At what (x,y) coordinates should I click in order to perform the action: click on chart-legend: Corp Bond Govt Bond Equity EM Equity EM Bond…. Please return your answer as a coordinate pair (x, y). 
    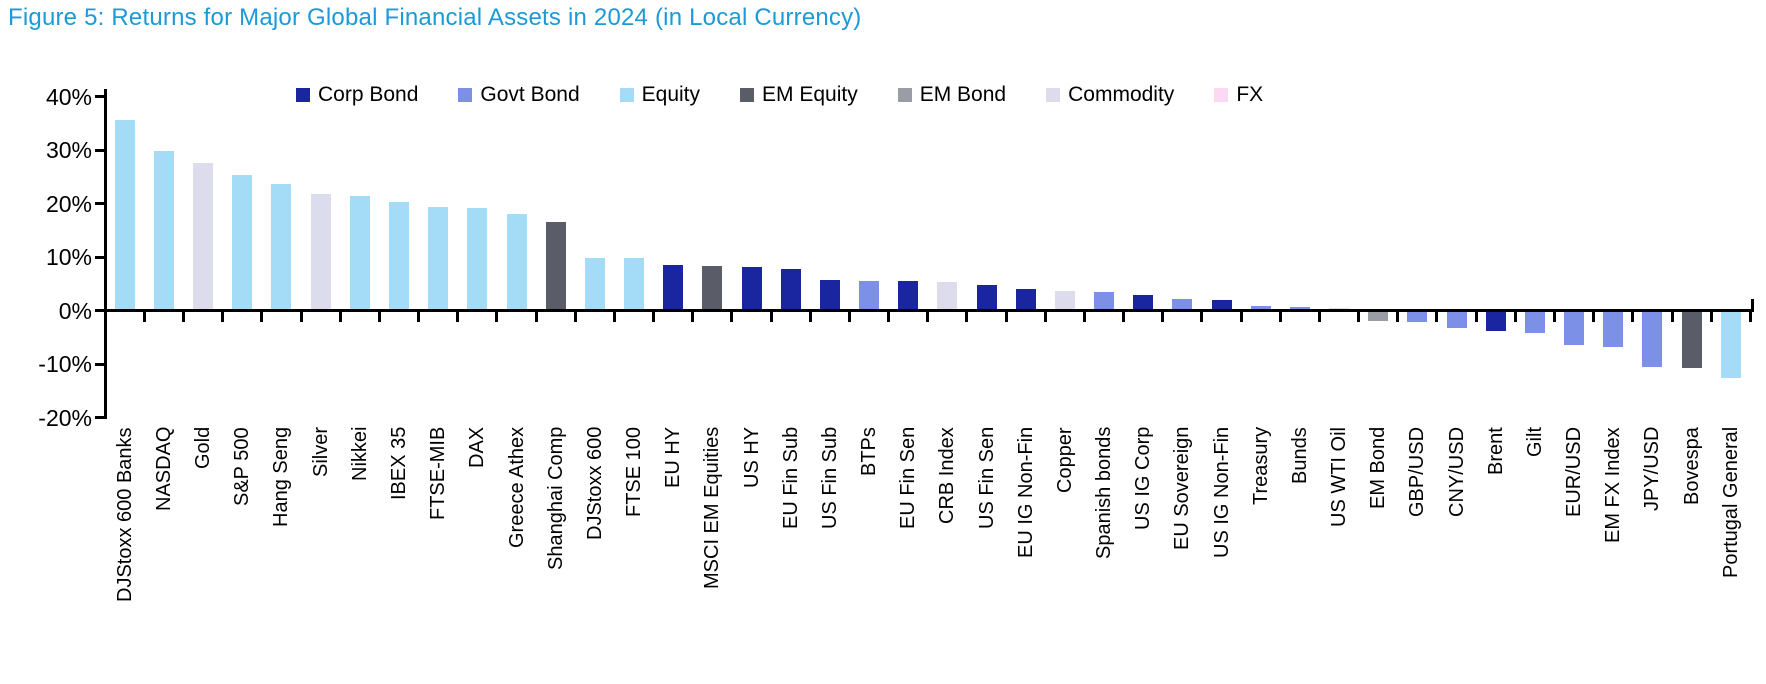
    Looking at the image, I should click on (779, 95).